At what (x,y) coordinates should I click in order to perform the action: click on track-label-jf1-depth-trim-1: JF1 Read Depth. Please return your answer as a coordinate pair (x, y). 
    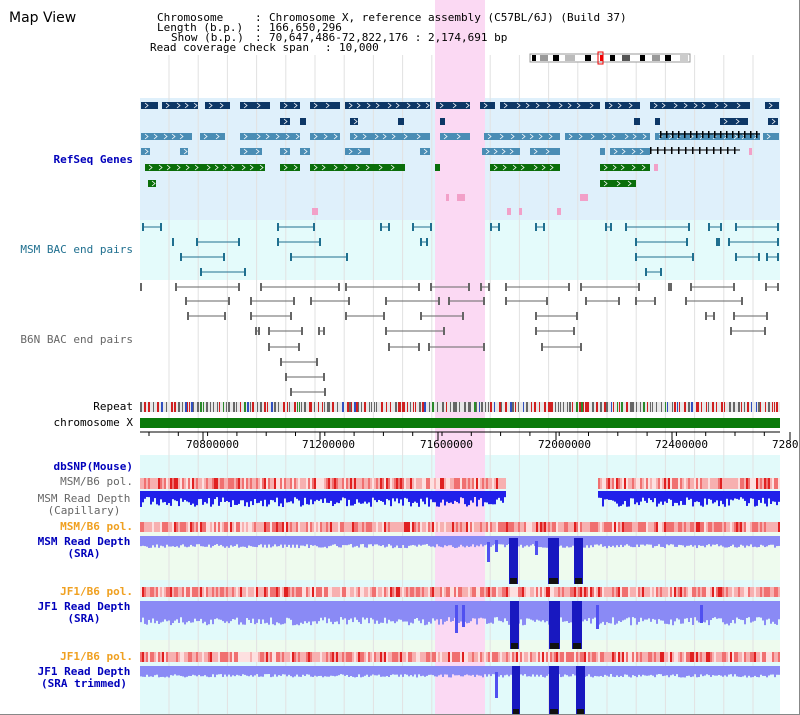
    Looking at the image, I should click on (84, 671).